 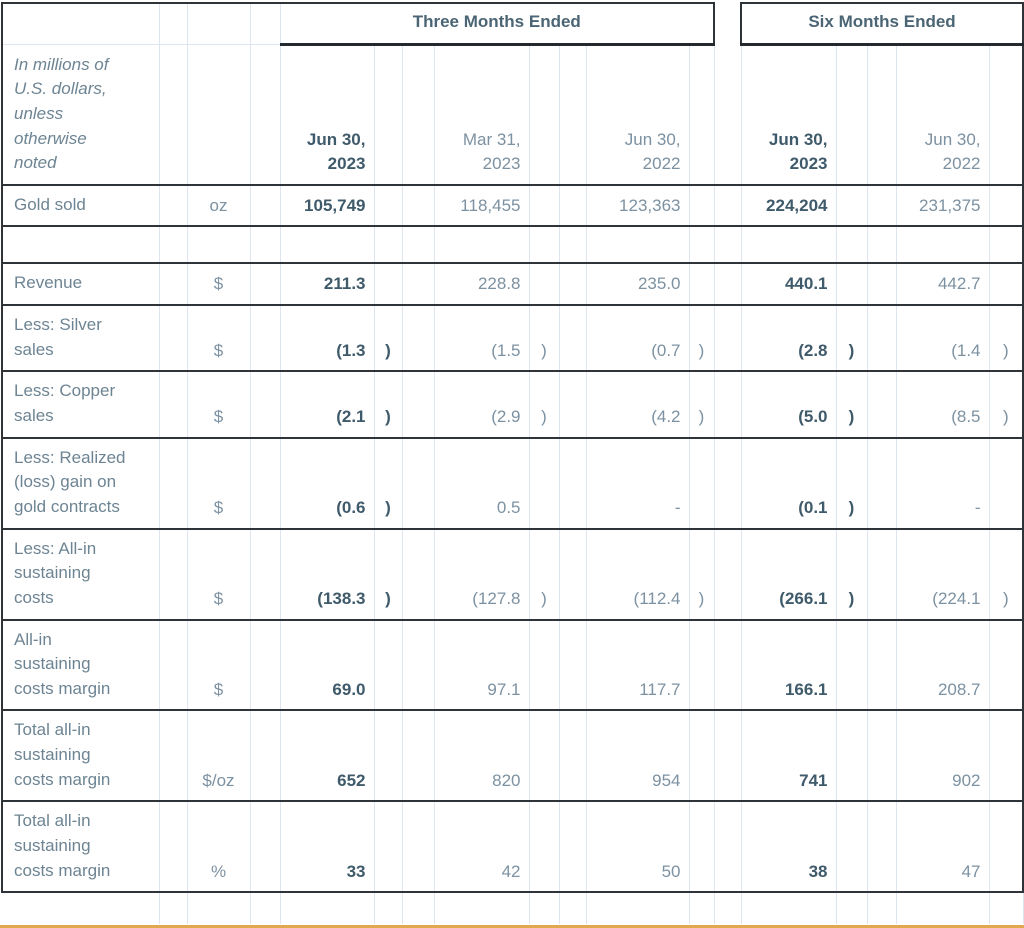 I want to click on row-label: Gold sold, so click(x=80, y=206).